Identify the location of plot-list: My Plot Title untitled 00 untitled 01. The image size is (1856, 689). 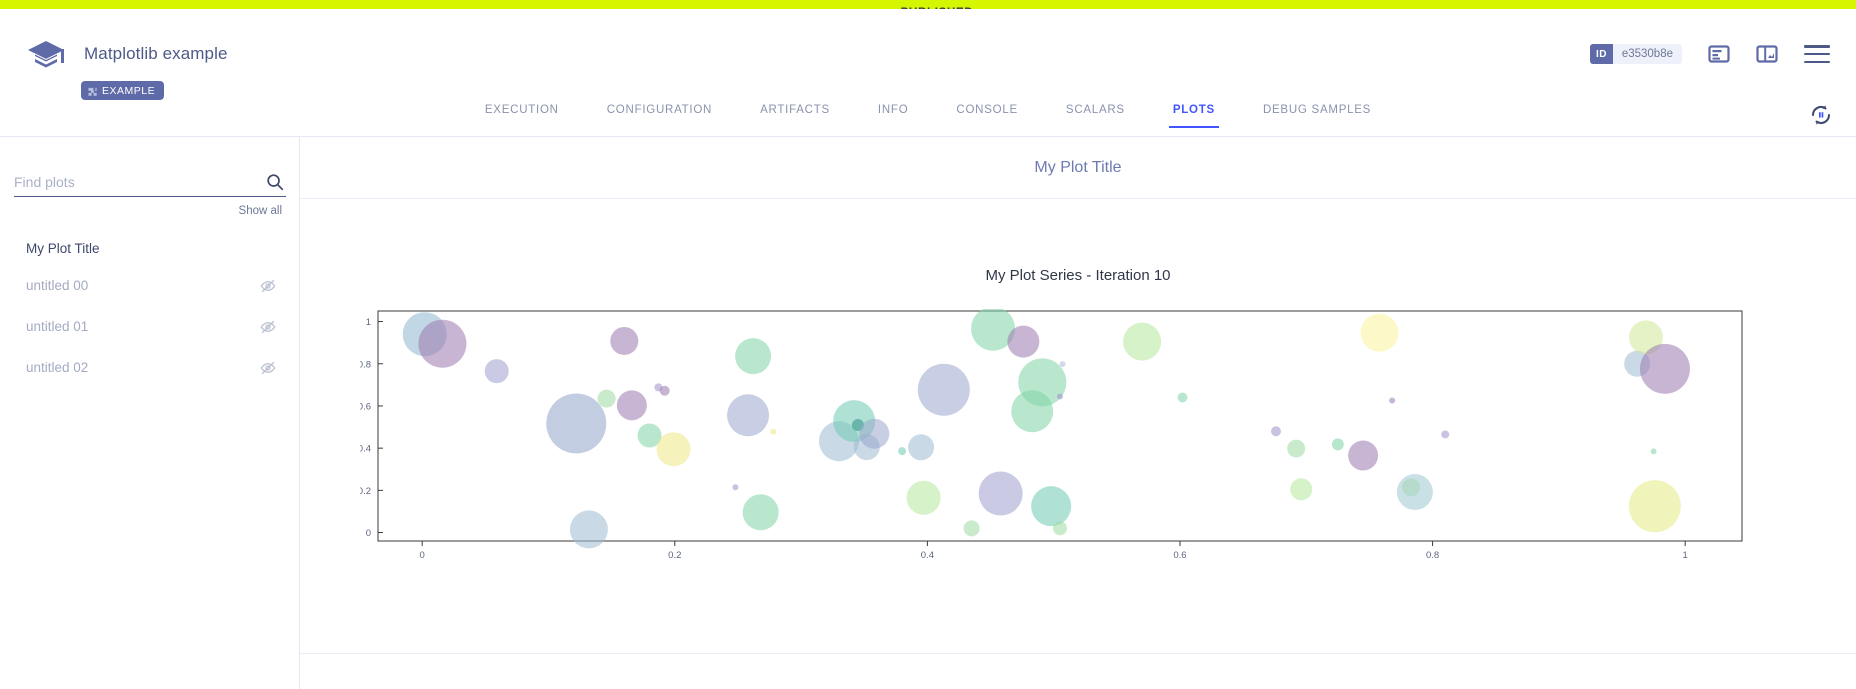
(150, 310).